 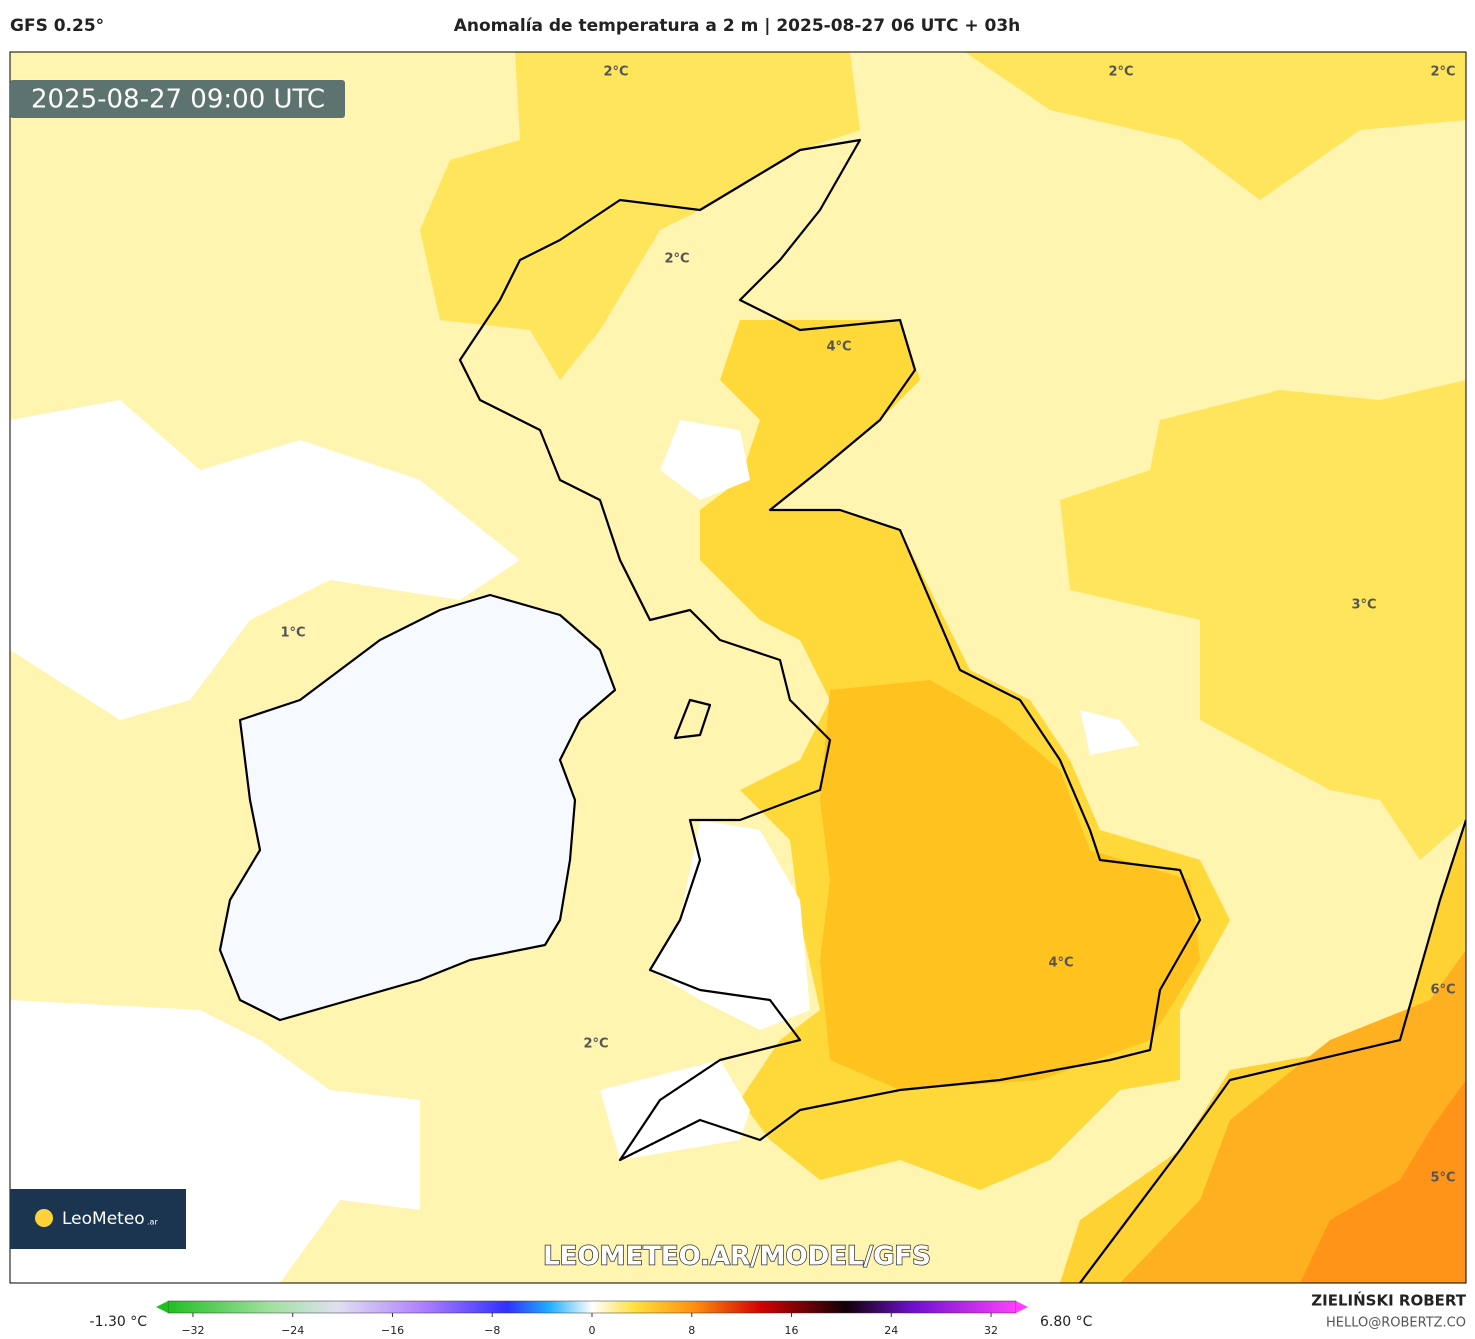 I want to click on colorbar-high-arrow, so click(x=1022, y=1307).